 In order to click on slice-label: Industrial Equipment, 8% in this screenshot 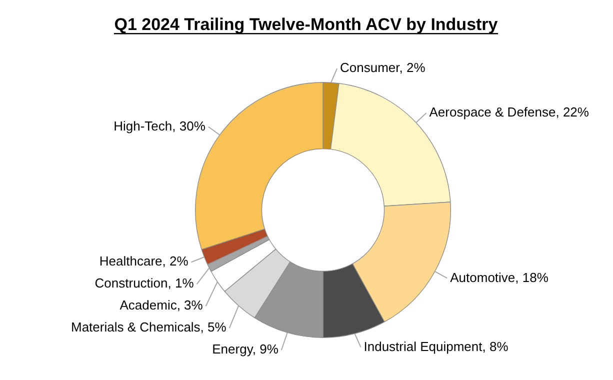, I will do `click(436, 346)`.